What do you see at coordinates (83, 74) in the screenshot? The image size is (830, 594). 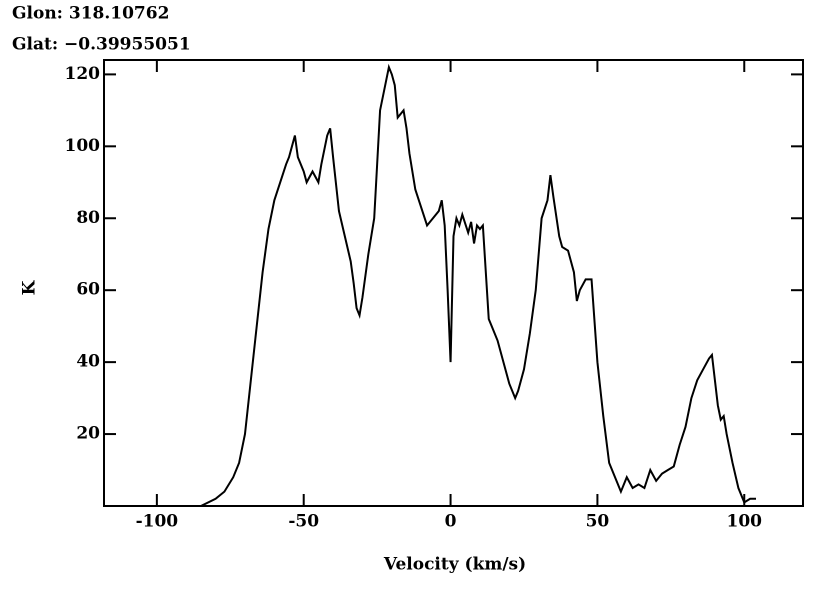 I see `y-tick-label: 120` at bounding box center [83, 74].